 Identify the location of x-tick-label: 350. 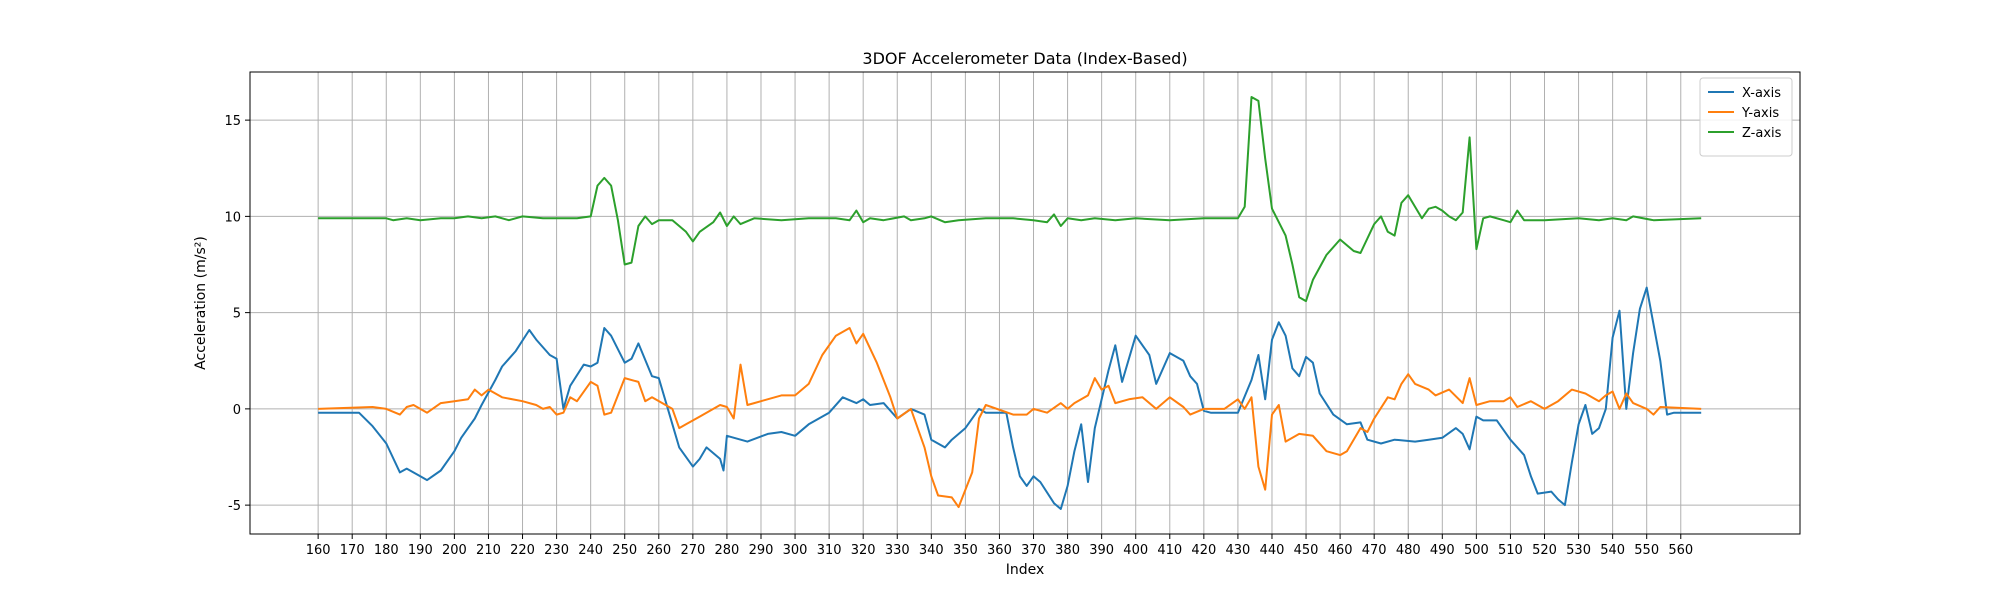
(965, 550).